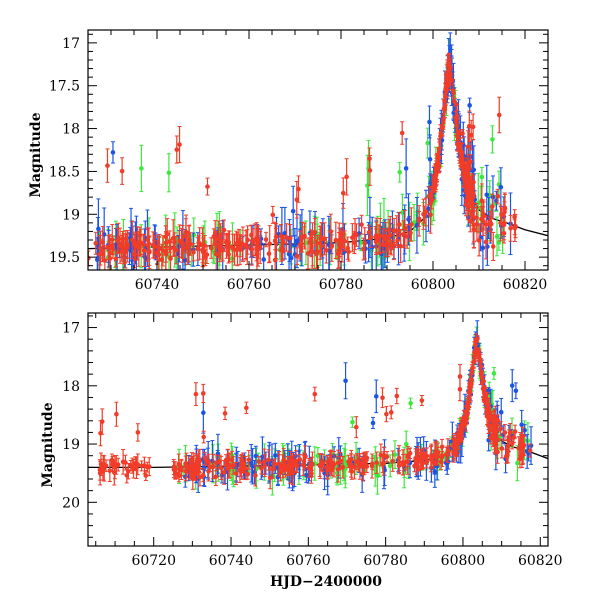  What do you see at coordinates (525, 285) in the screenshot?
I see `x-tick-label: 60820` at bounding box center [525, 285].